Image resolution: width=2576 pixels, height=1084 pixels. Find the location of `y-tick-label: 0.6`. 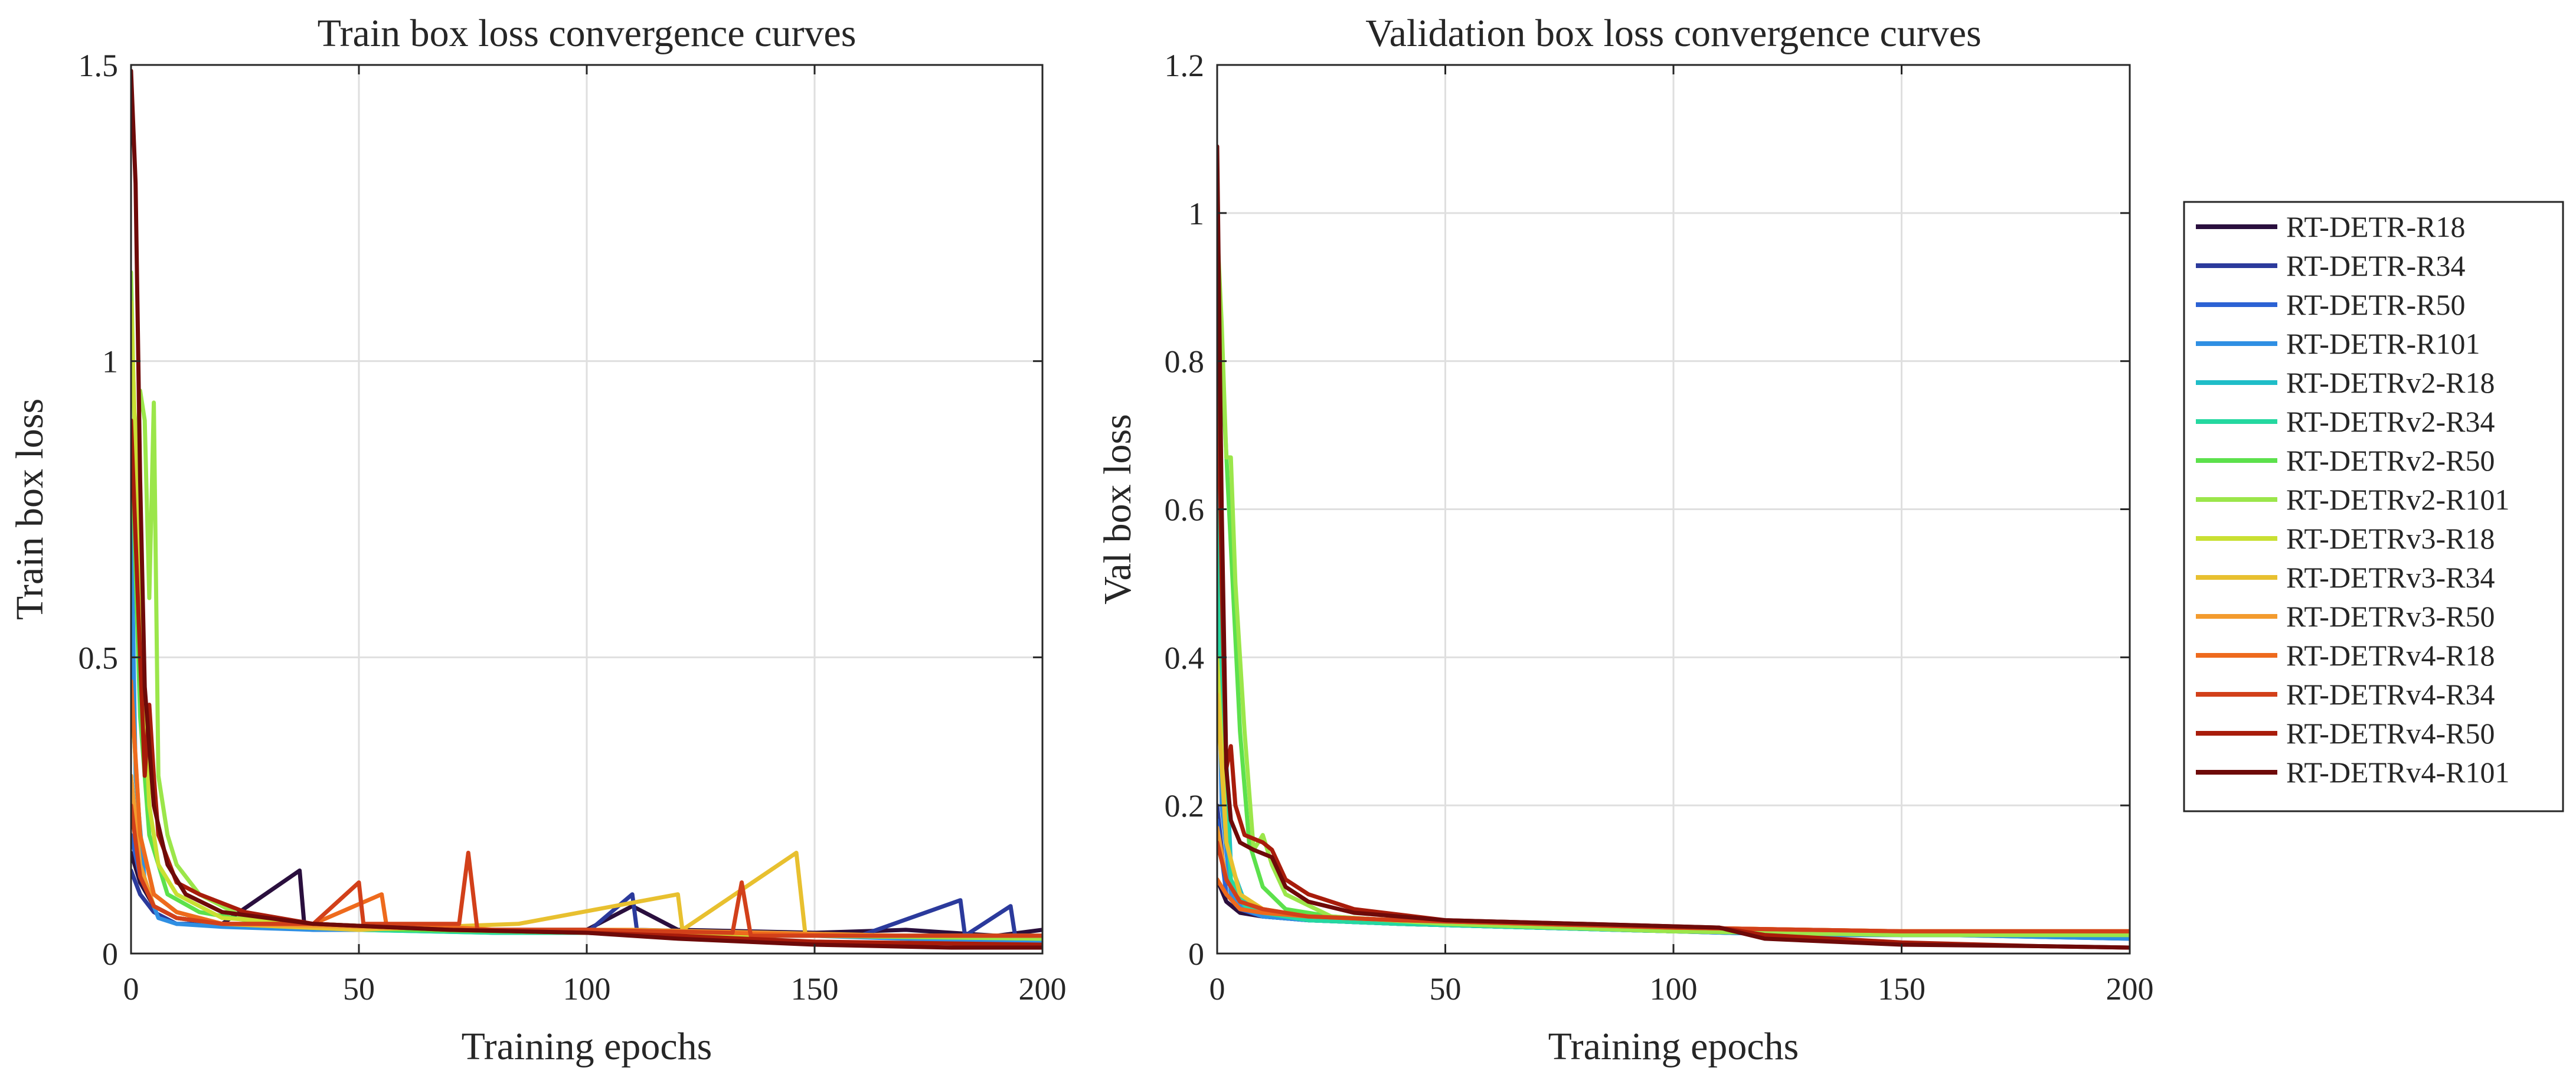

y-tick-label: 0.6 is located at coordinates (1185, 510).